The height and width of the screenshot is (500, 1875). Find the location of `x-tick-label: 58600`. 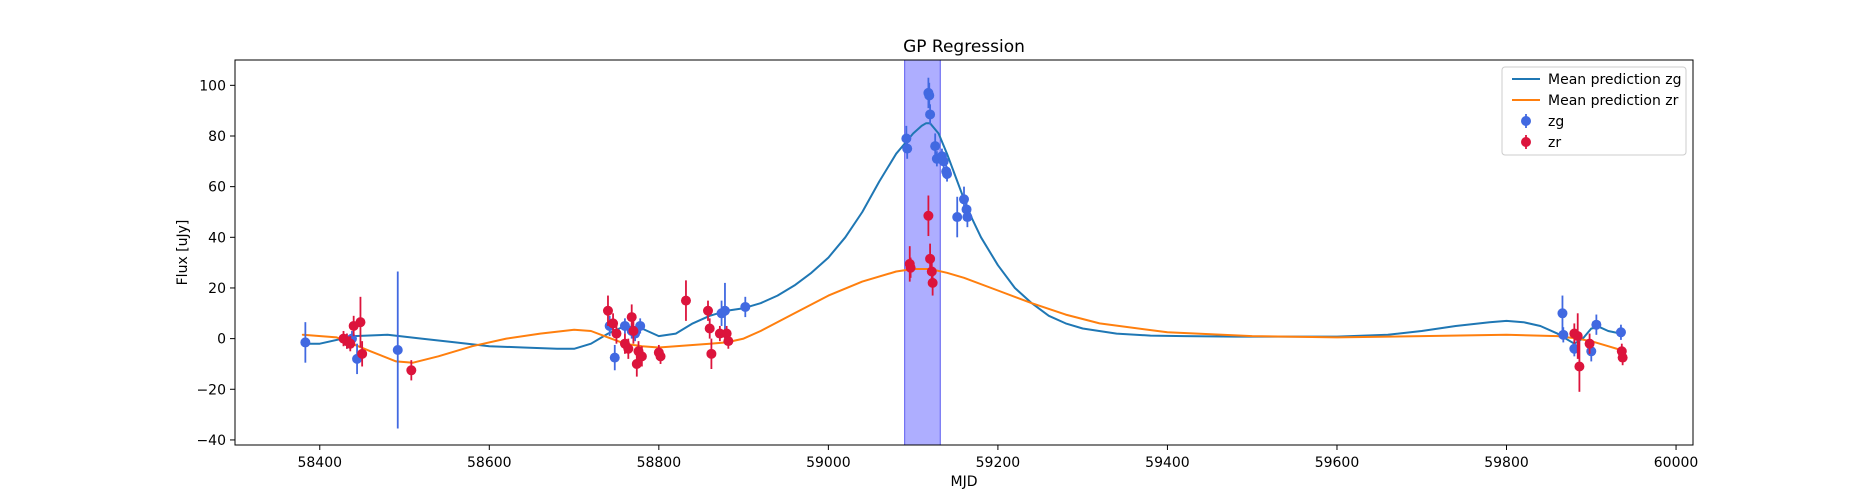

x-tick-label: 58600 is located at coordinates (489, 463).